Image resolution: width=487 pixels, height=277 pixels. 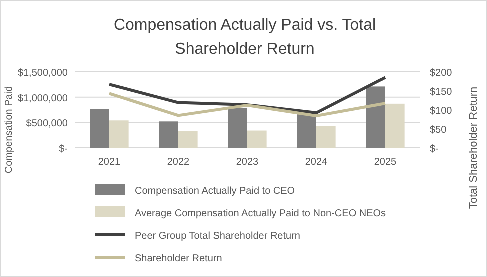 I want to click on x-tick-label: 2023, so click(x=248, y=162).